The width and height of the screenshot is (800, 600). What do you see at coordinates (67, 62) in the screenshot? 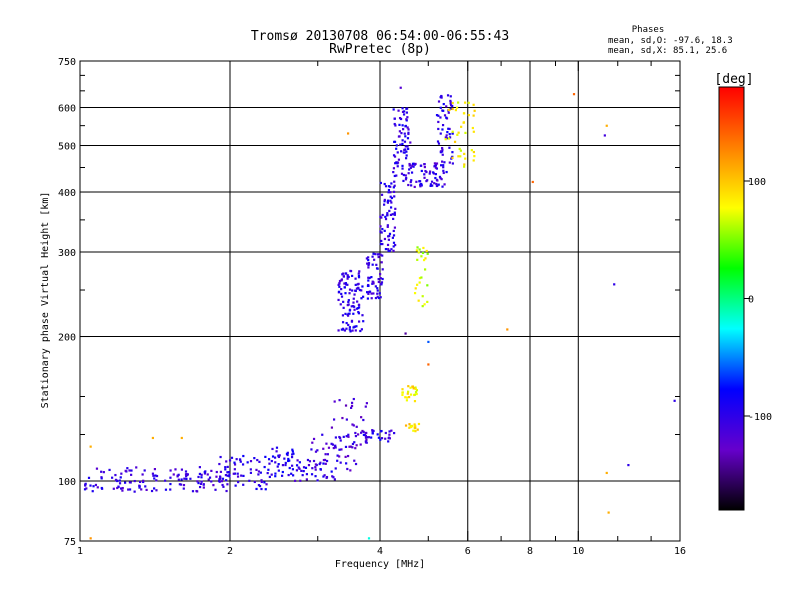
I see `y-tick-label: 750` at bounding box center [67, 62].